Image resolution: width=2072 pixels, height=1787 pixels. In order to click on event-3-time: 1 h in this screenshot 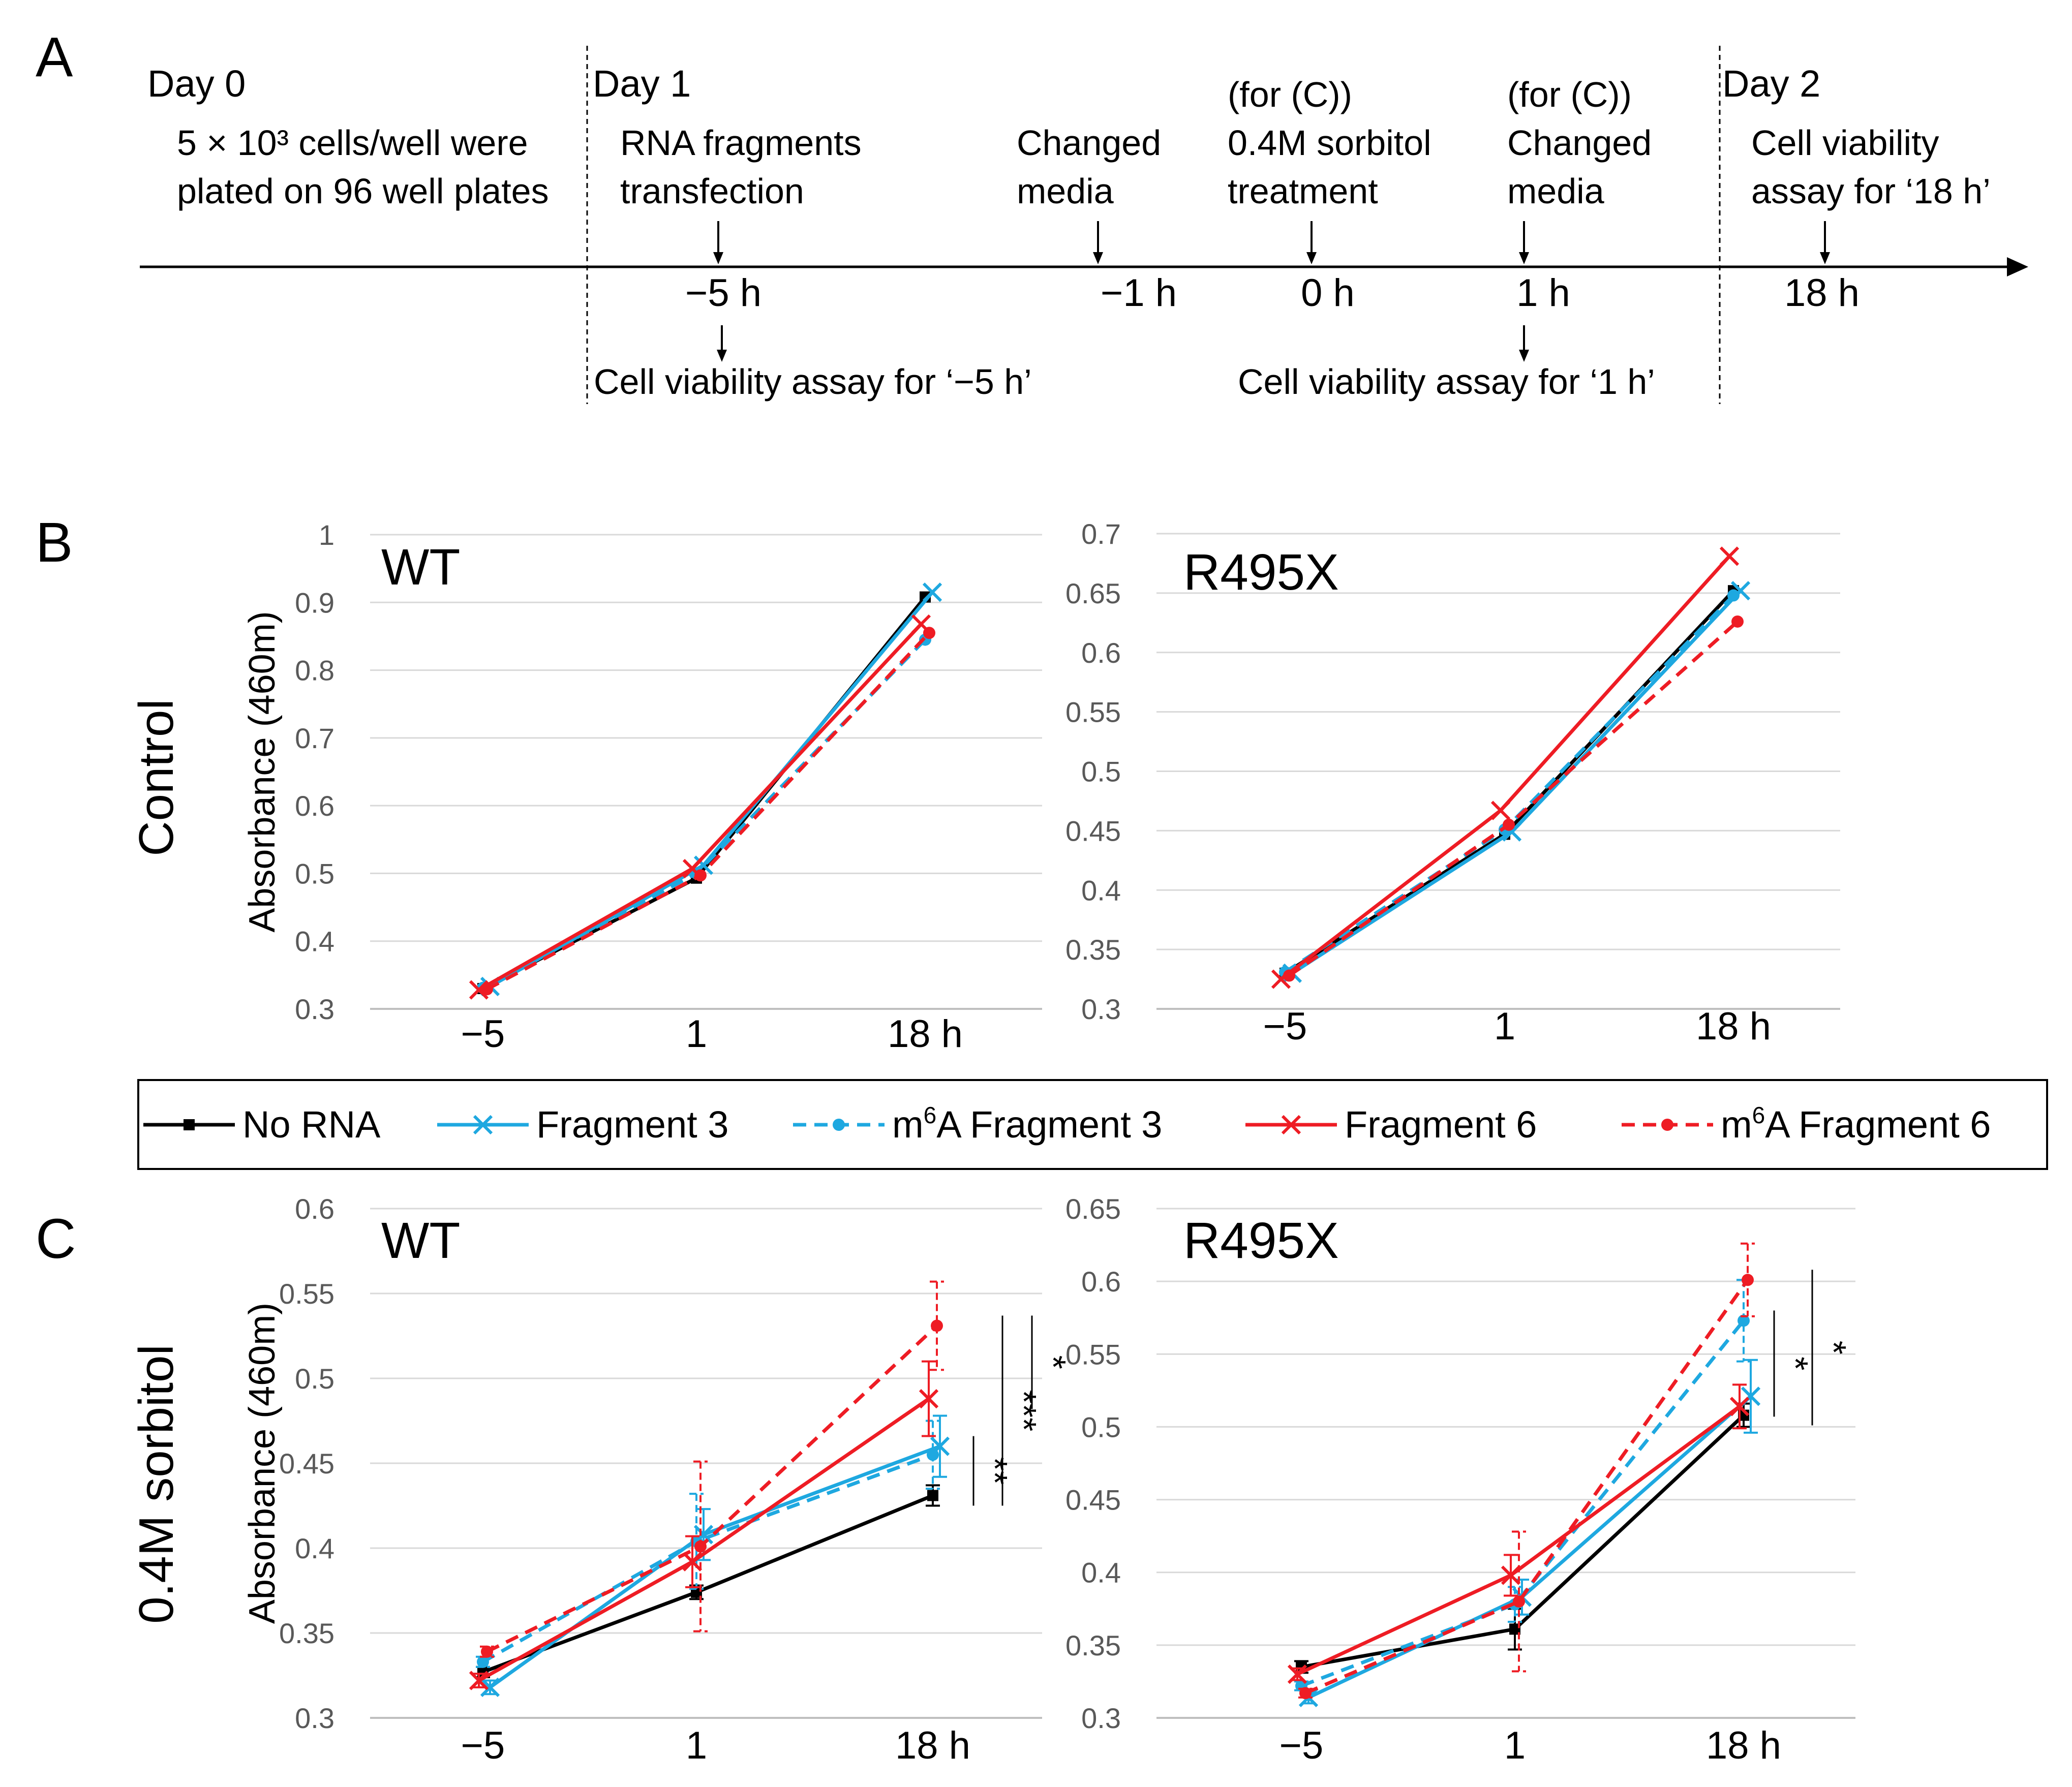, I will do `click(1543, 293)`.